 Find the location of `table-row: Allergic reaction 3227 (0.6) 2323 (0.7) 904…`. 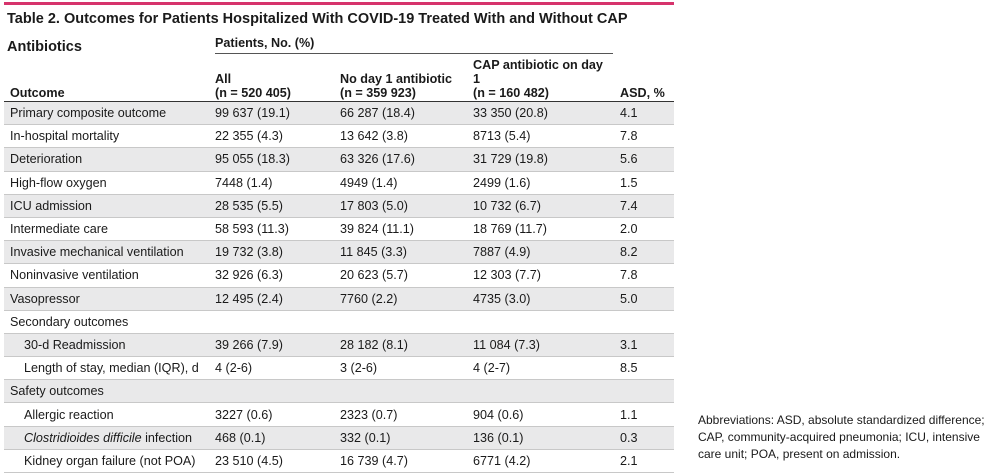

table-row: Allergic reaction 3227 (0.6) 2323 (0.7) 904… is located at coordinates (339, 414).